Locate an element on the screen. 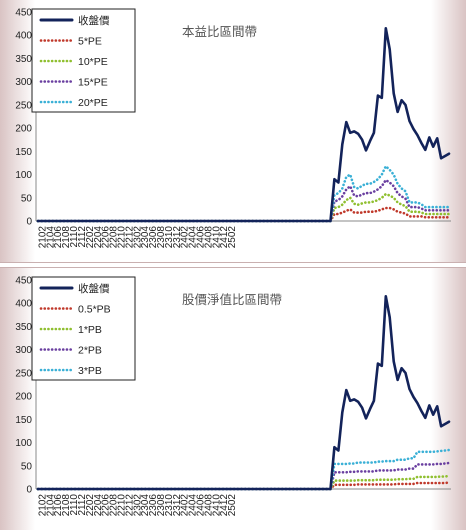  legend-label: 20*PE is located at coordinates (93, 103).